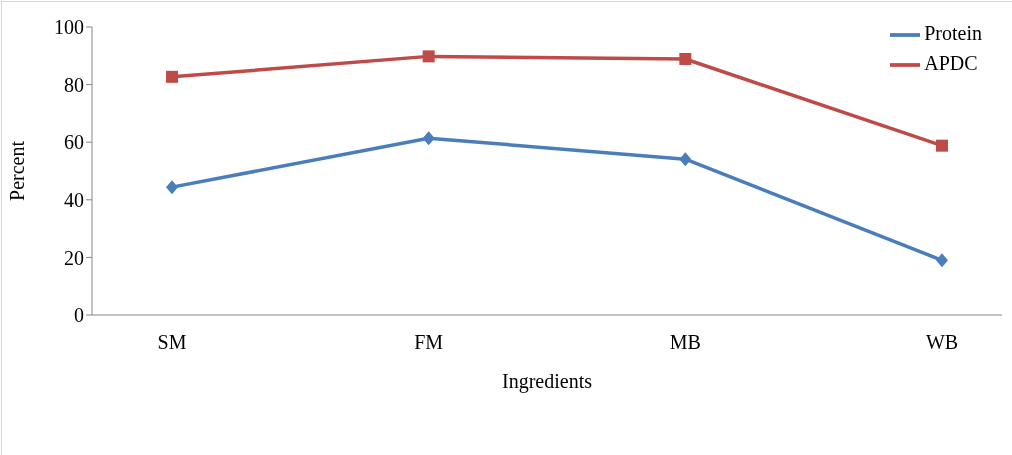 Image resolution: width=1012 pixels, height=455 pixels. Describe the element at coordinates (74, 257) in the screenshot. I see `y-tick-label: 20` at that location.